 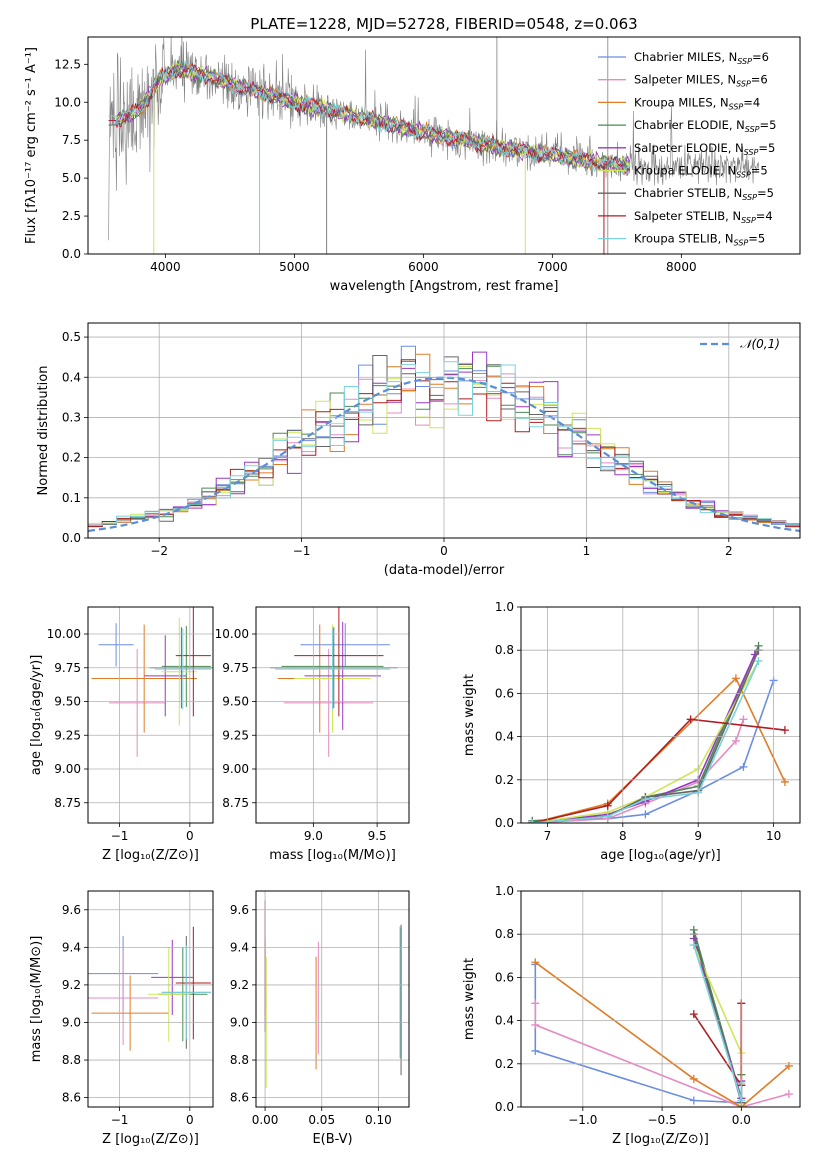 I want to click on y-tick-label: 0.0, so click(x=504, y=823).